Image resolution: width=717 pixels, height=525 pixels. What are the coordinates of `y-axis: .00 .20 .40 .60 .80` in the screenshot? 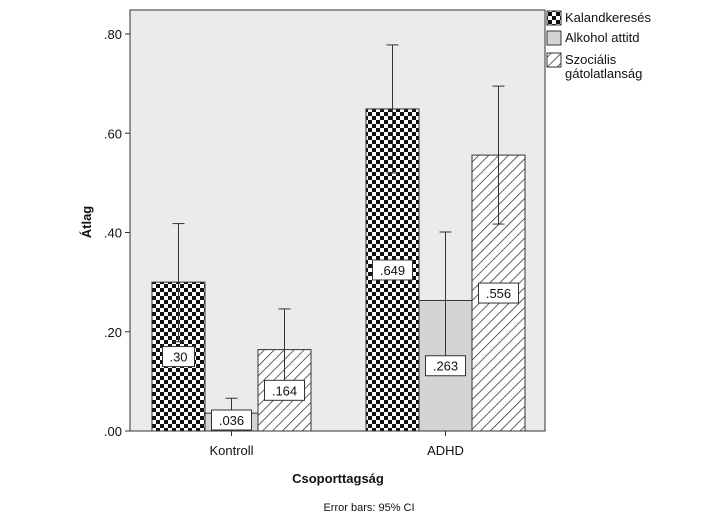 It's located at (117, 224).